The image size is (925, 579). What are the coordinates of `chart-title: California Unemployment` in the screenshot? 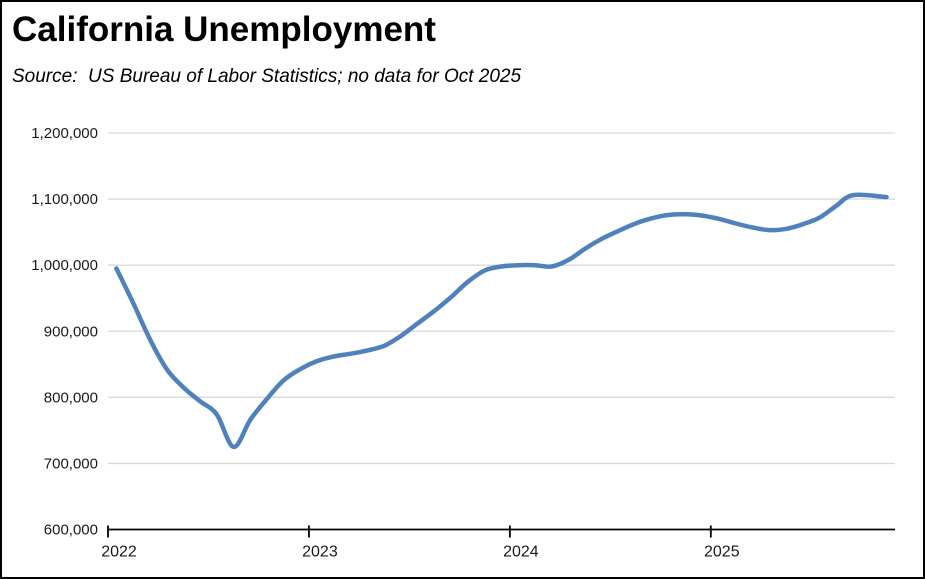 It's located at (224, 29).